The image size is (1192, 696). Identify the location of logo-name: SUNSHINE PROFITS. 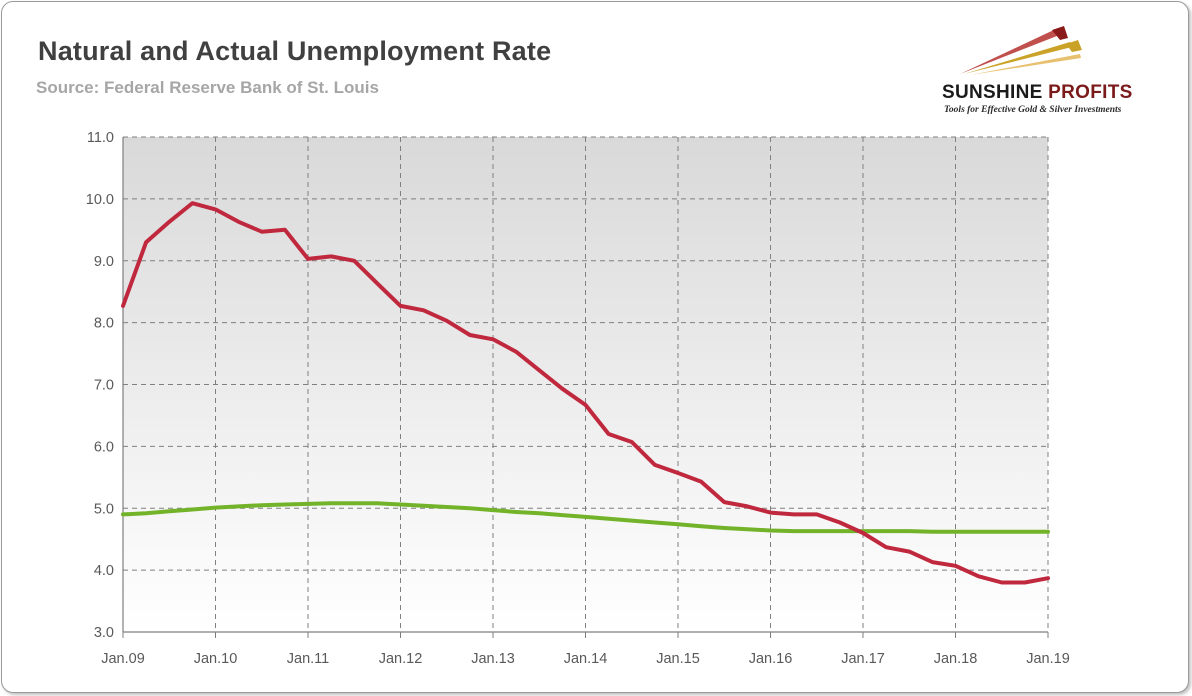
(1037, 92).